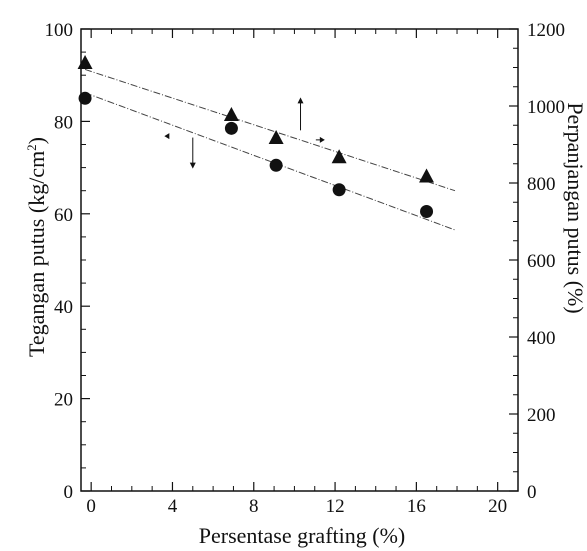 Image resolution: width=587 pixels, height=551 pixels. I want to click on triangle-trendline, so click(270, 130).